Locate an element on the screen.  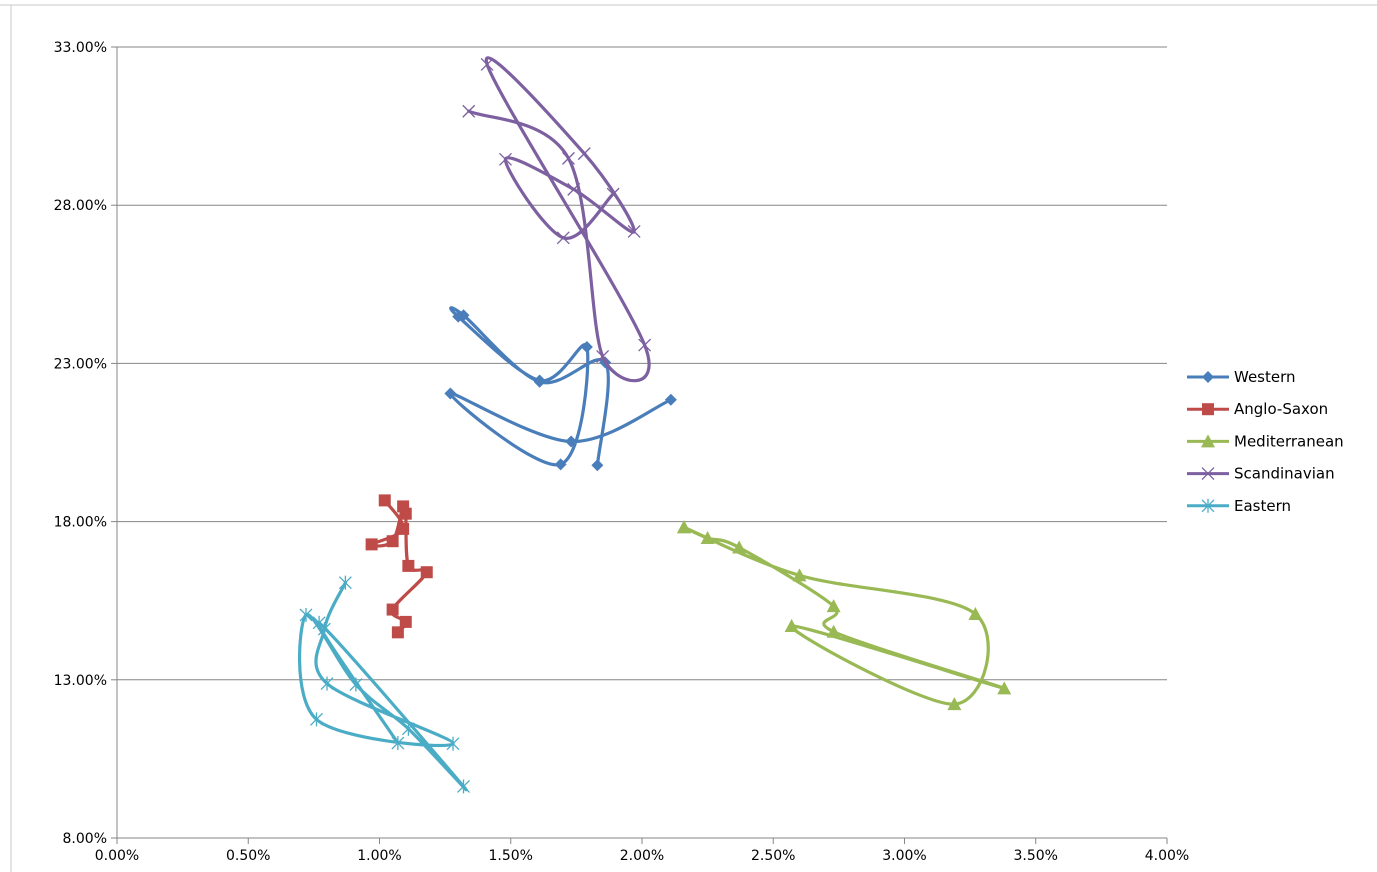
y-tick-label: 8.00% is located at coordinates (85, 839).